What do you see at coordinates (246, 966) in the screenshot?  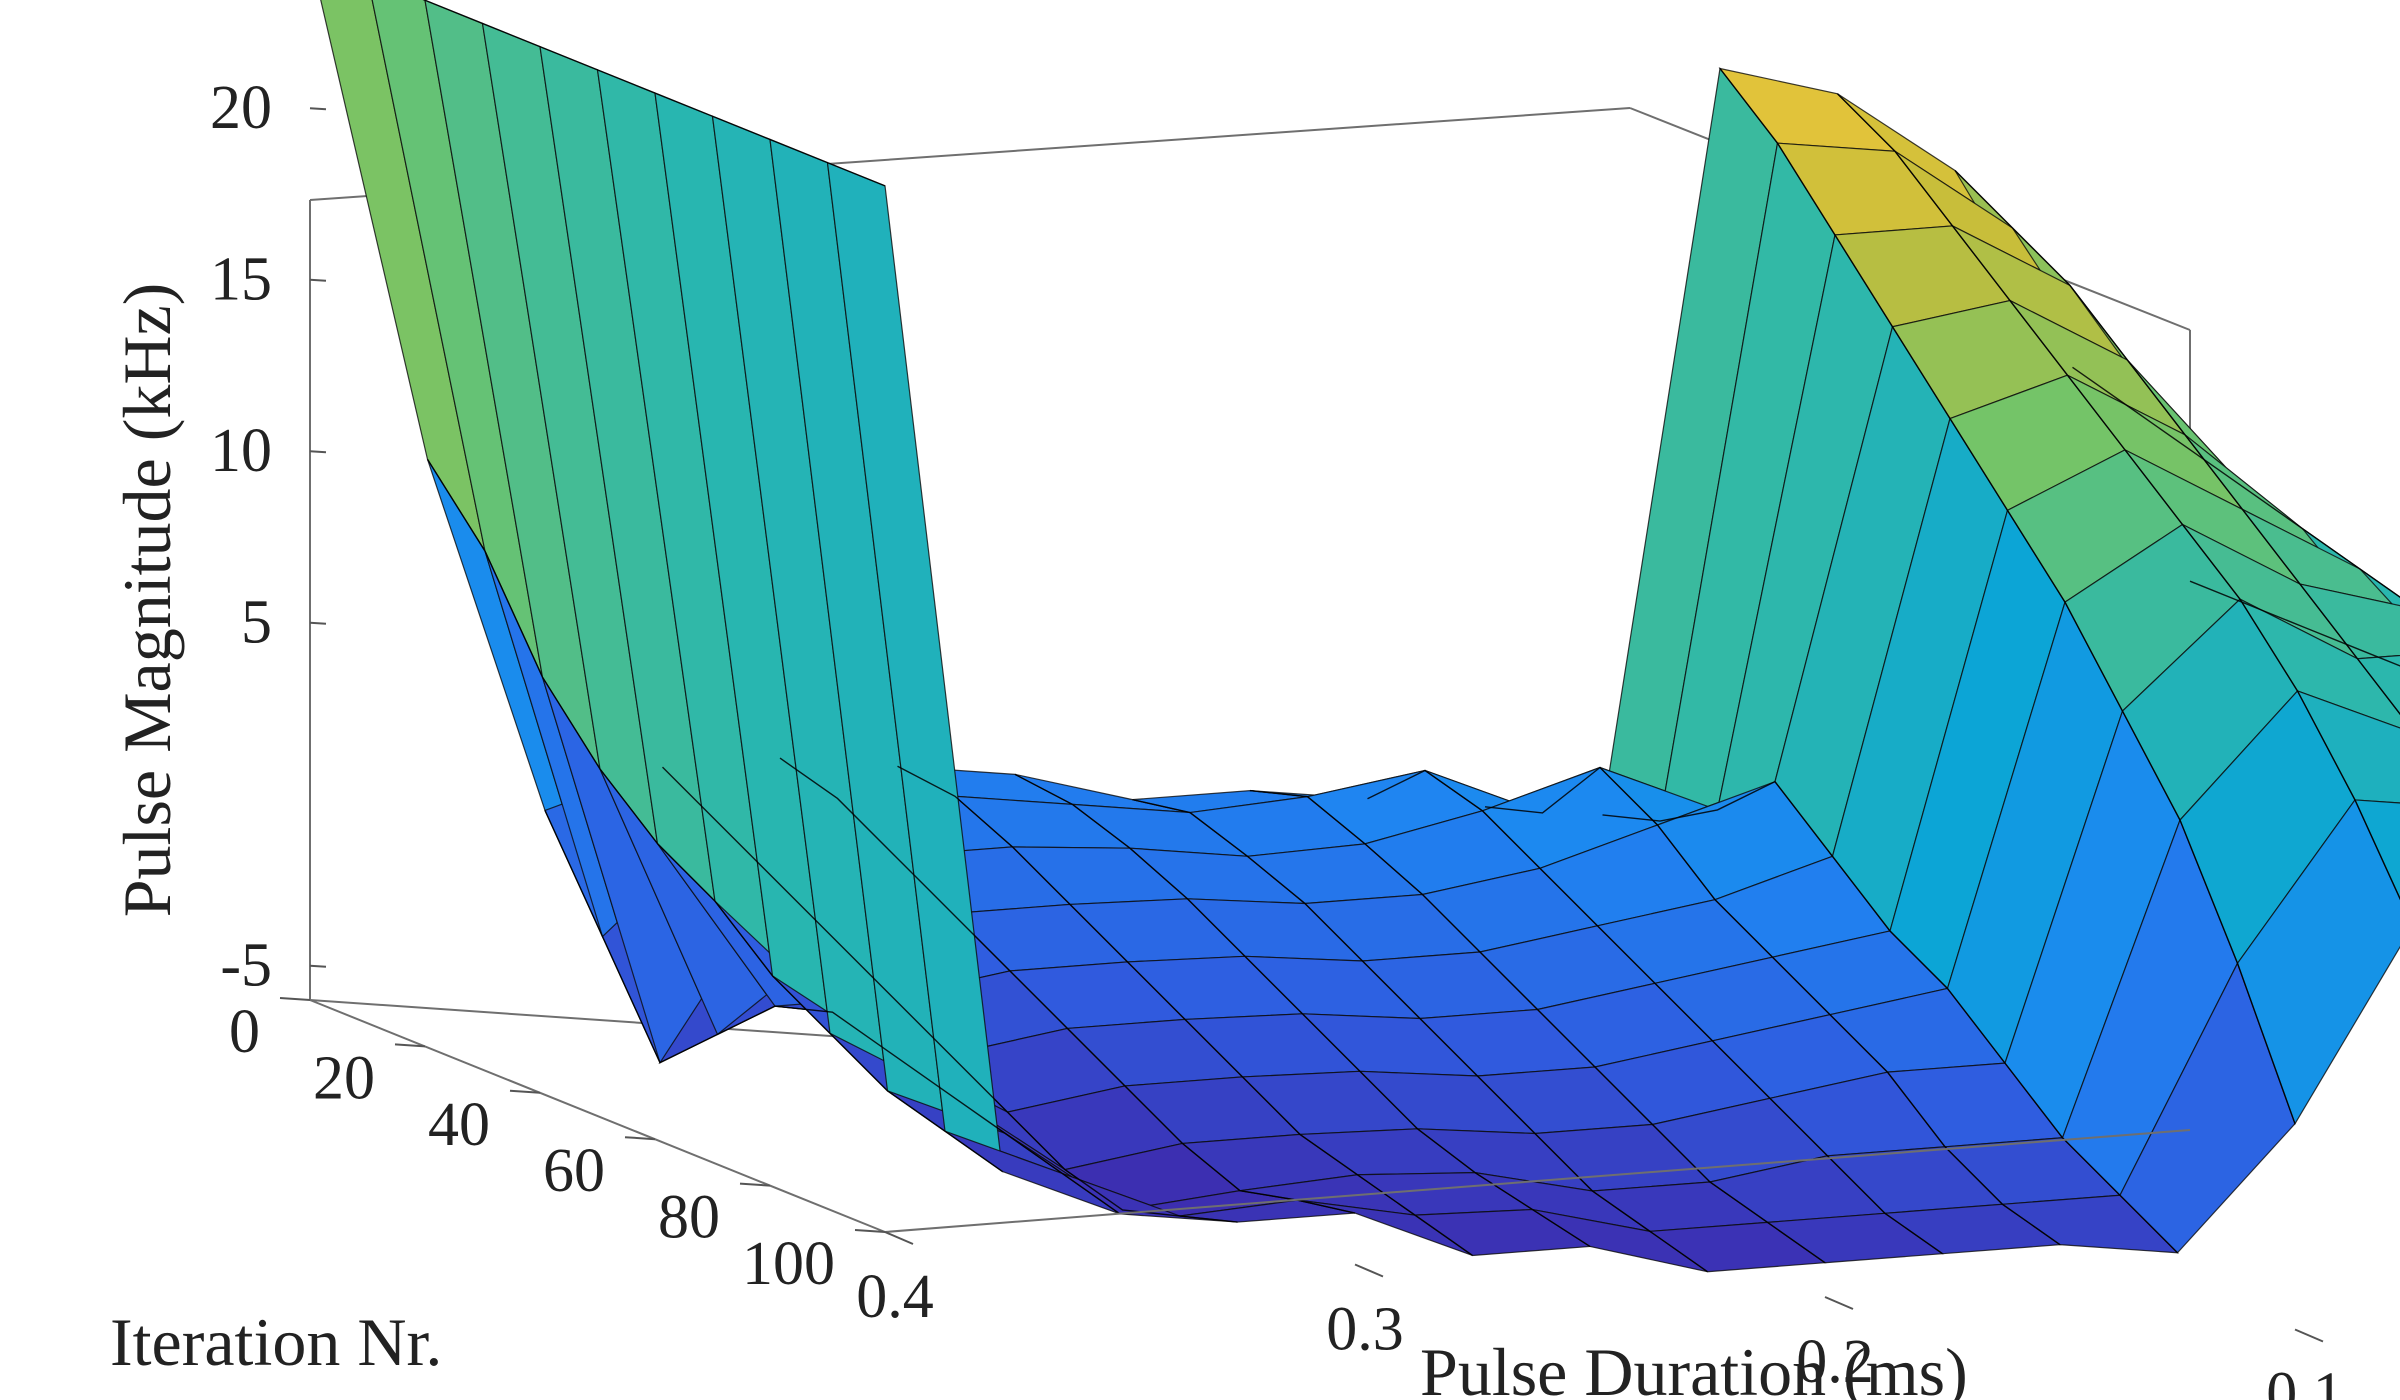 I see `z-tick-label: -5` at bounding box center [246, 966].